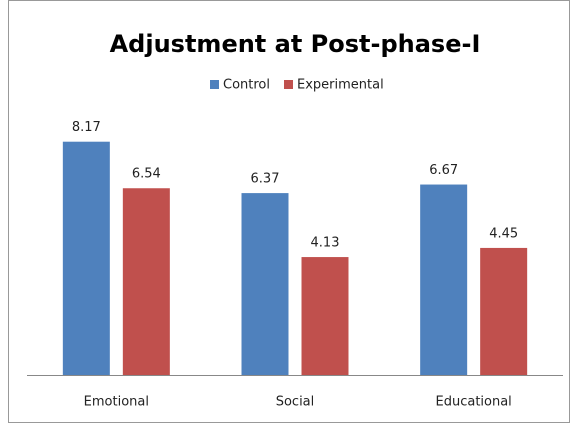  What do you see at coordinates (116, 402) in the screenshot?
I see `x-tick-label: Emotional` at bounding box center [116, 402].